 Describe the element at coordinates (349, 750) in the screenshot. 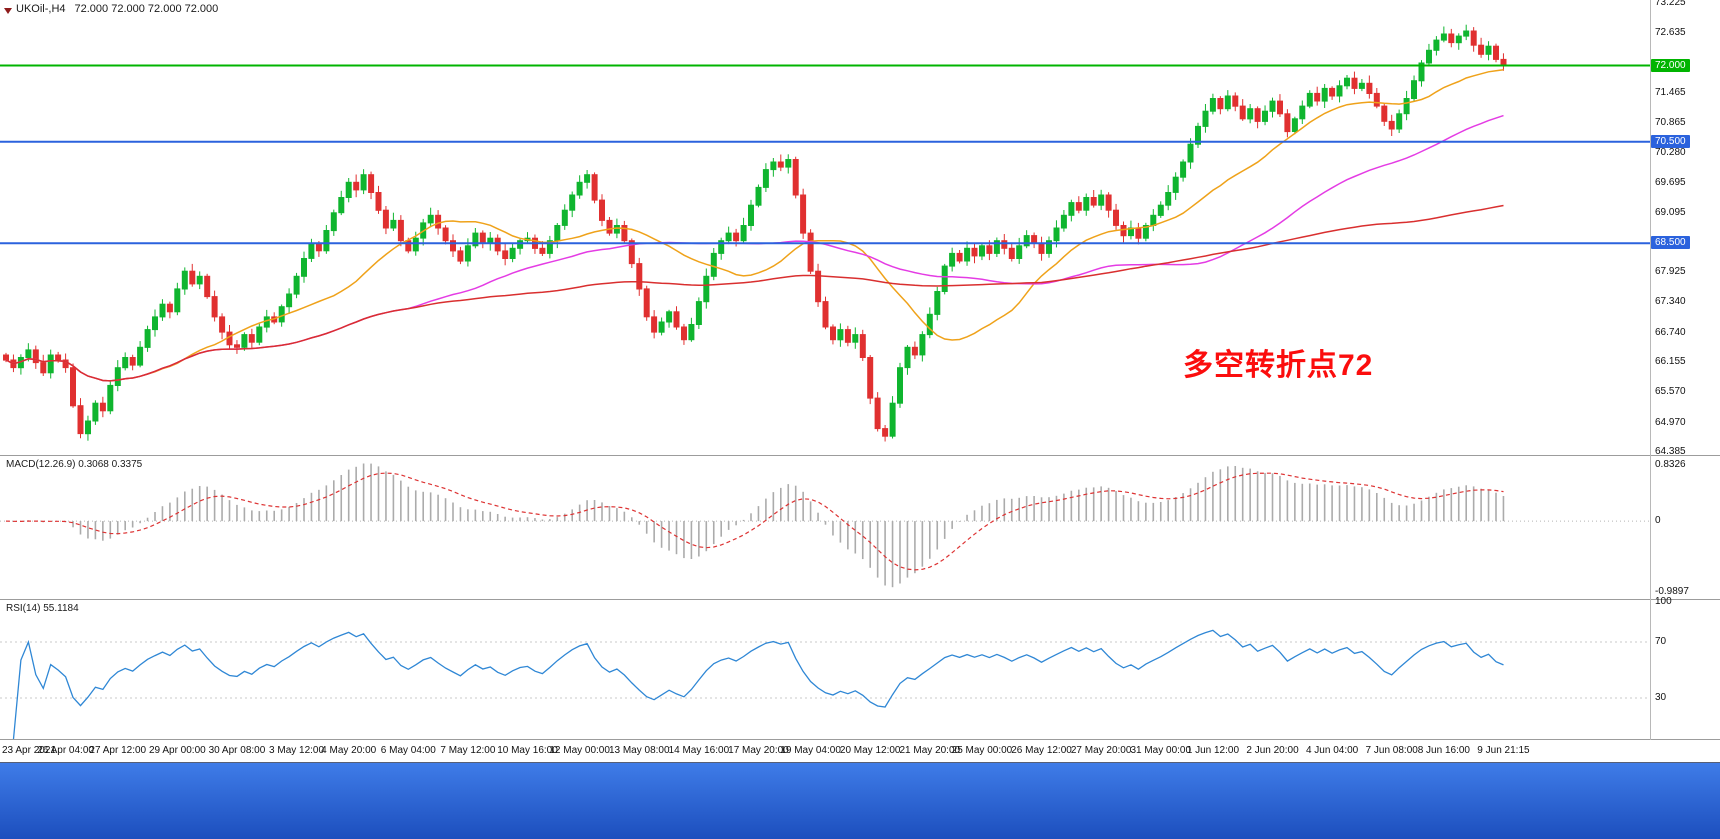

I see `time-axis-label: 4 May 20:00` at that location.